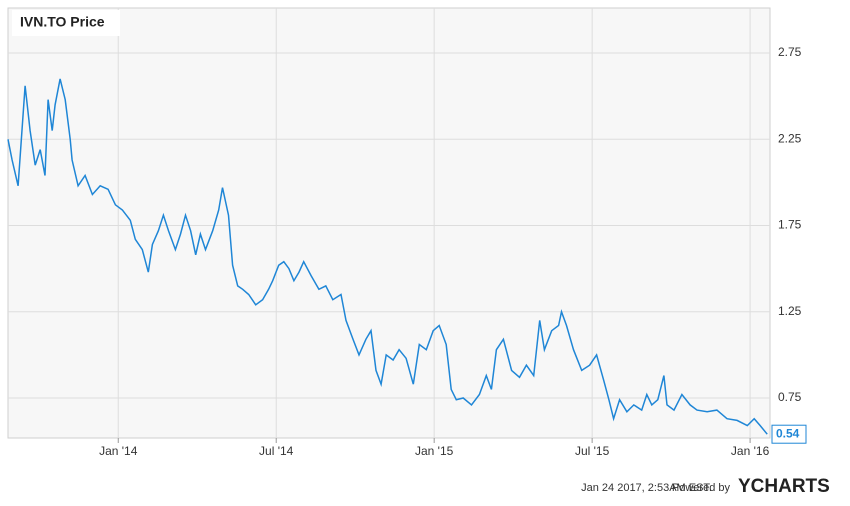  I want to click on last-value-label: 0.54, so click(788, 433).